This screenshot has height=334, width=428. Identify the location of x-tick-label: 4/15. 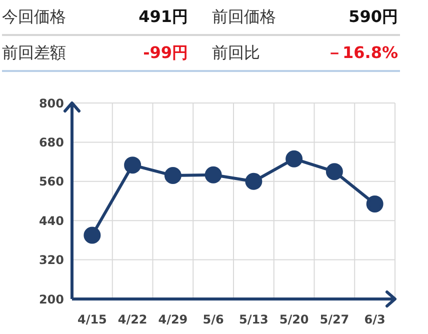
(92, 319).